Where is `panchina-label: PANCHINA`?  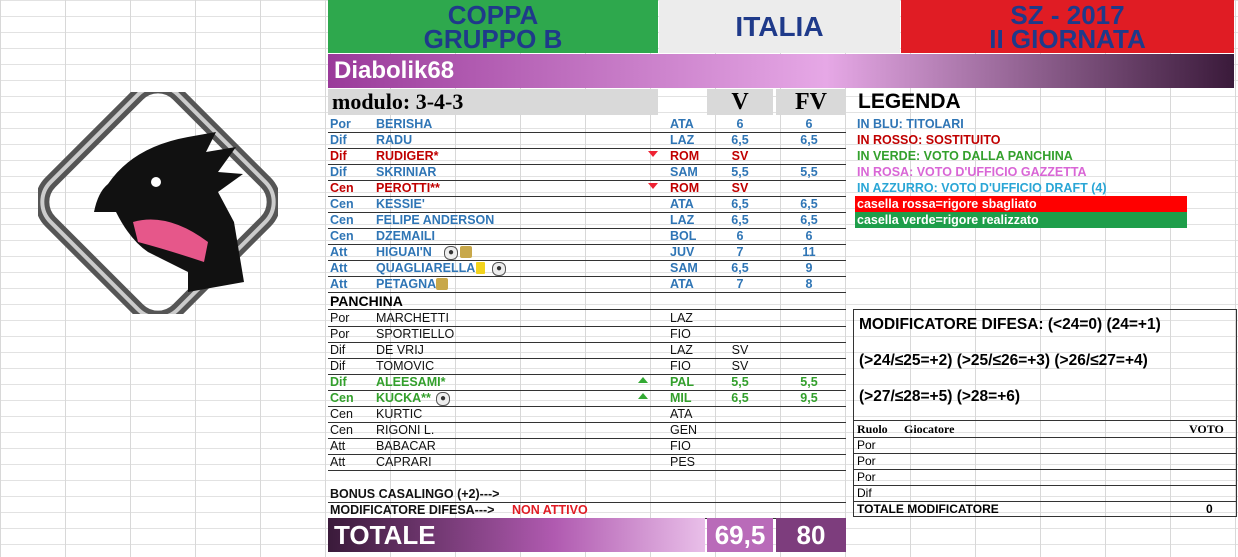 panchina-label: PANCHINA is located at coordinates (587, 301).